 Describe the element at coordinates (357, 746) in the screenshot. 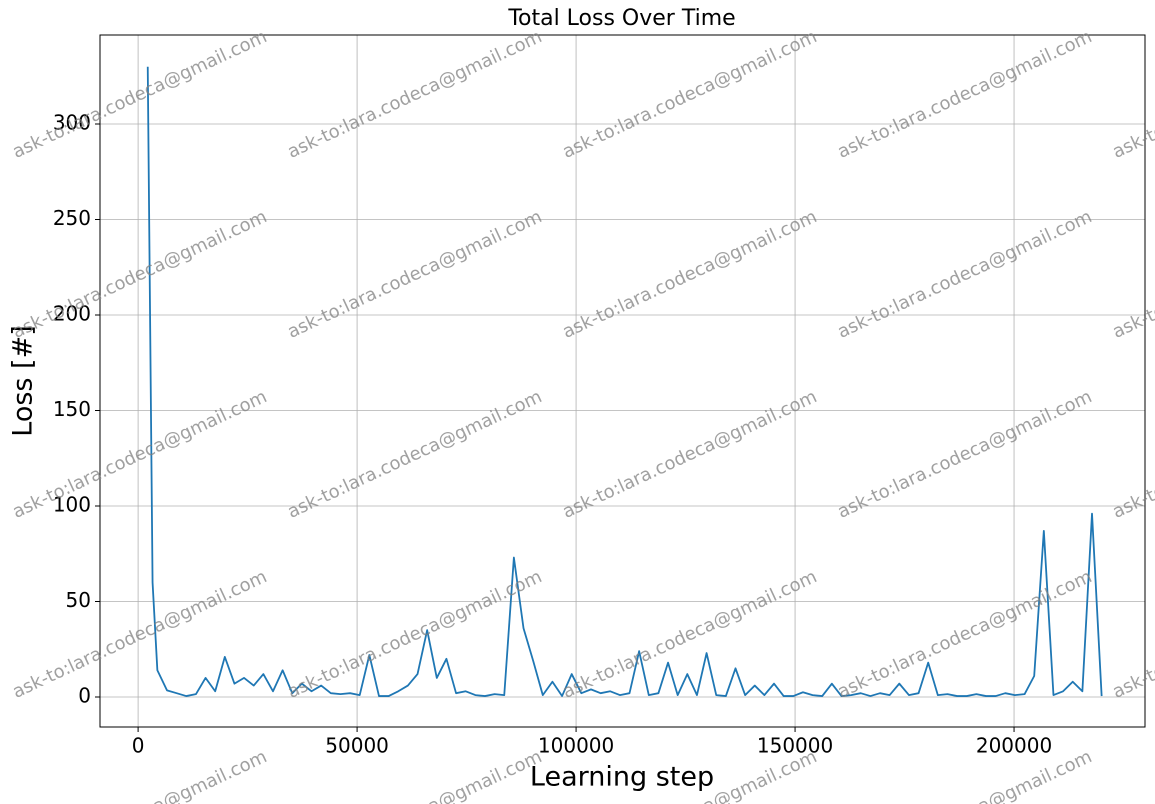

I see `x-tick-label: 50000` at that location.